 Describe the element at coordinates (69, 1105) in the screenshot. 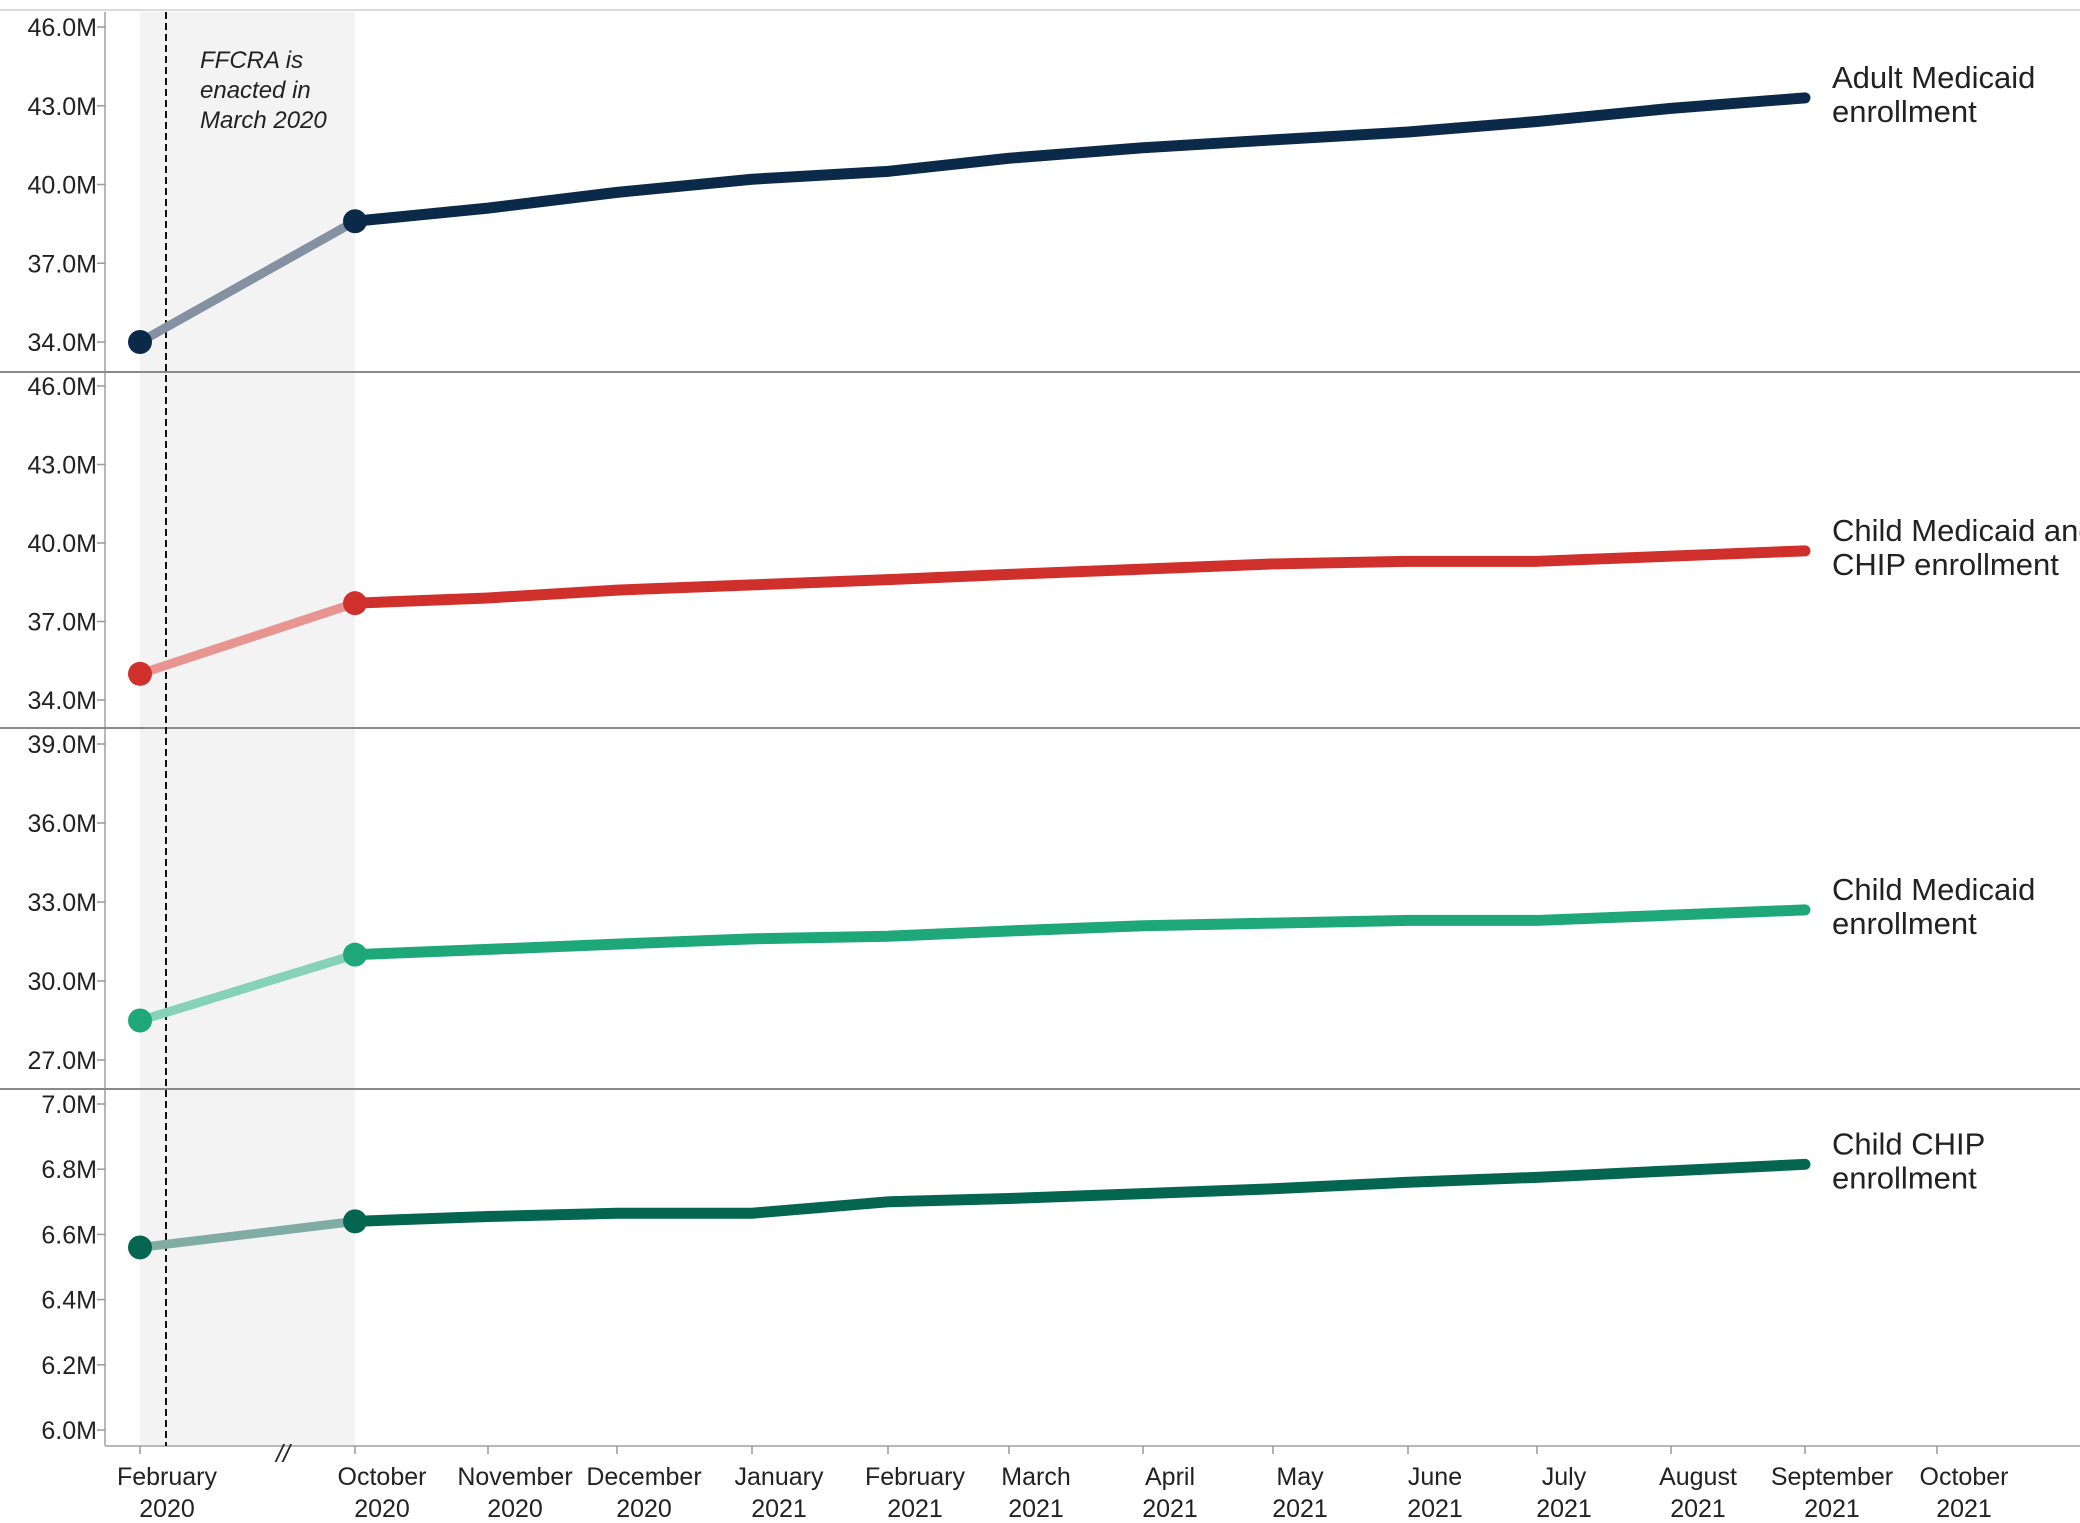

I see `y-tick-label: 7.0M` at that location.